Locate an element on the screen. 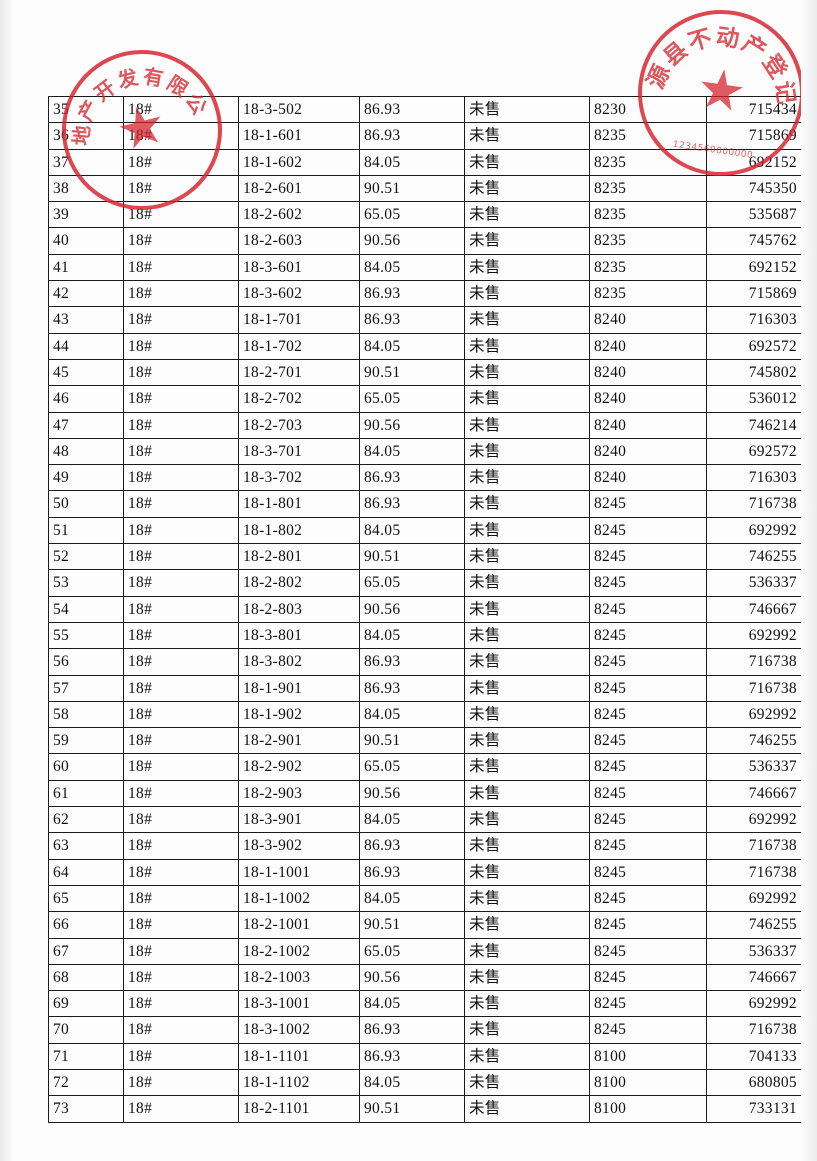 The height and width of the screenshot is (1161, 817). table-row: 36 18# 18-1-601 86.93 未售 8235 715869 is located at coordinates (425, 136).